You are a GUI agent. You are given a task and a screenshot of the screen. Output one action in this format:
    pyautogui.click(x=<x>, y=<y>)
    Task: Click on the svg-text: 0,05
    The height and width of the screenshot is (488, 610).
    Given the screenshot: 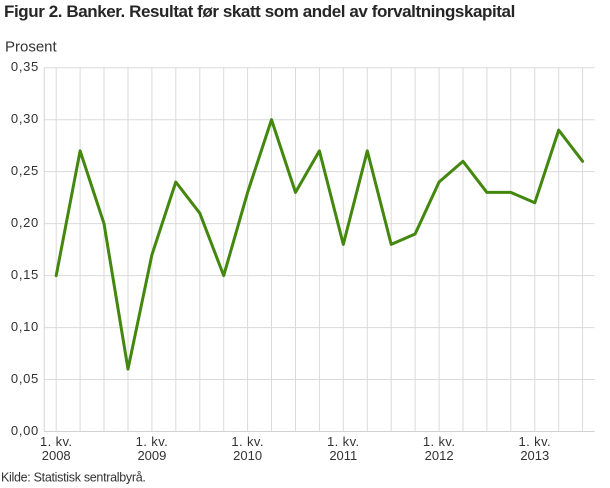 What is the action you would take?
    pyautogui.click(x=25, y=378)
    